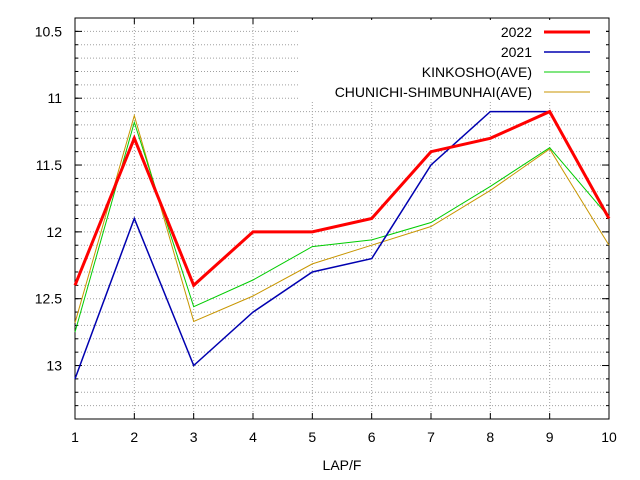 The height and width of the screenshot is (480, 640). What do you see at coordinates (49, 165) in the screenshot?
I see `y-tick-label: 11.5` at bounding box center [49, 165].